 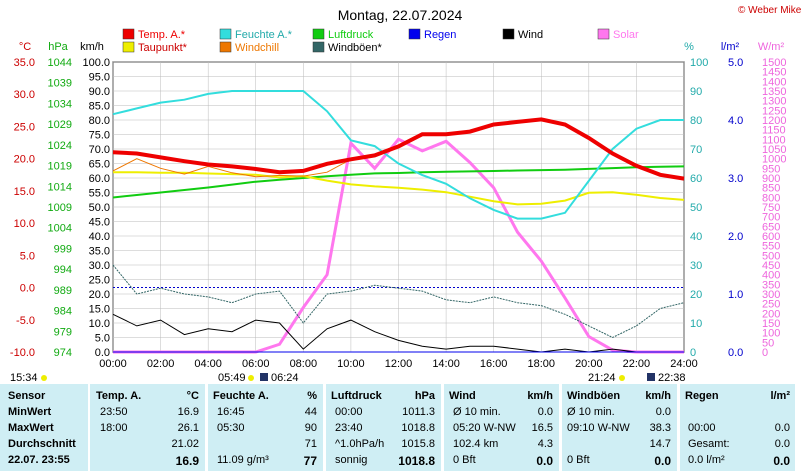 What do you see at coordinates (264, 35) in the screenshot?
I see `legend-label: Feuchte A.*` at bounding box center [264, 35].